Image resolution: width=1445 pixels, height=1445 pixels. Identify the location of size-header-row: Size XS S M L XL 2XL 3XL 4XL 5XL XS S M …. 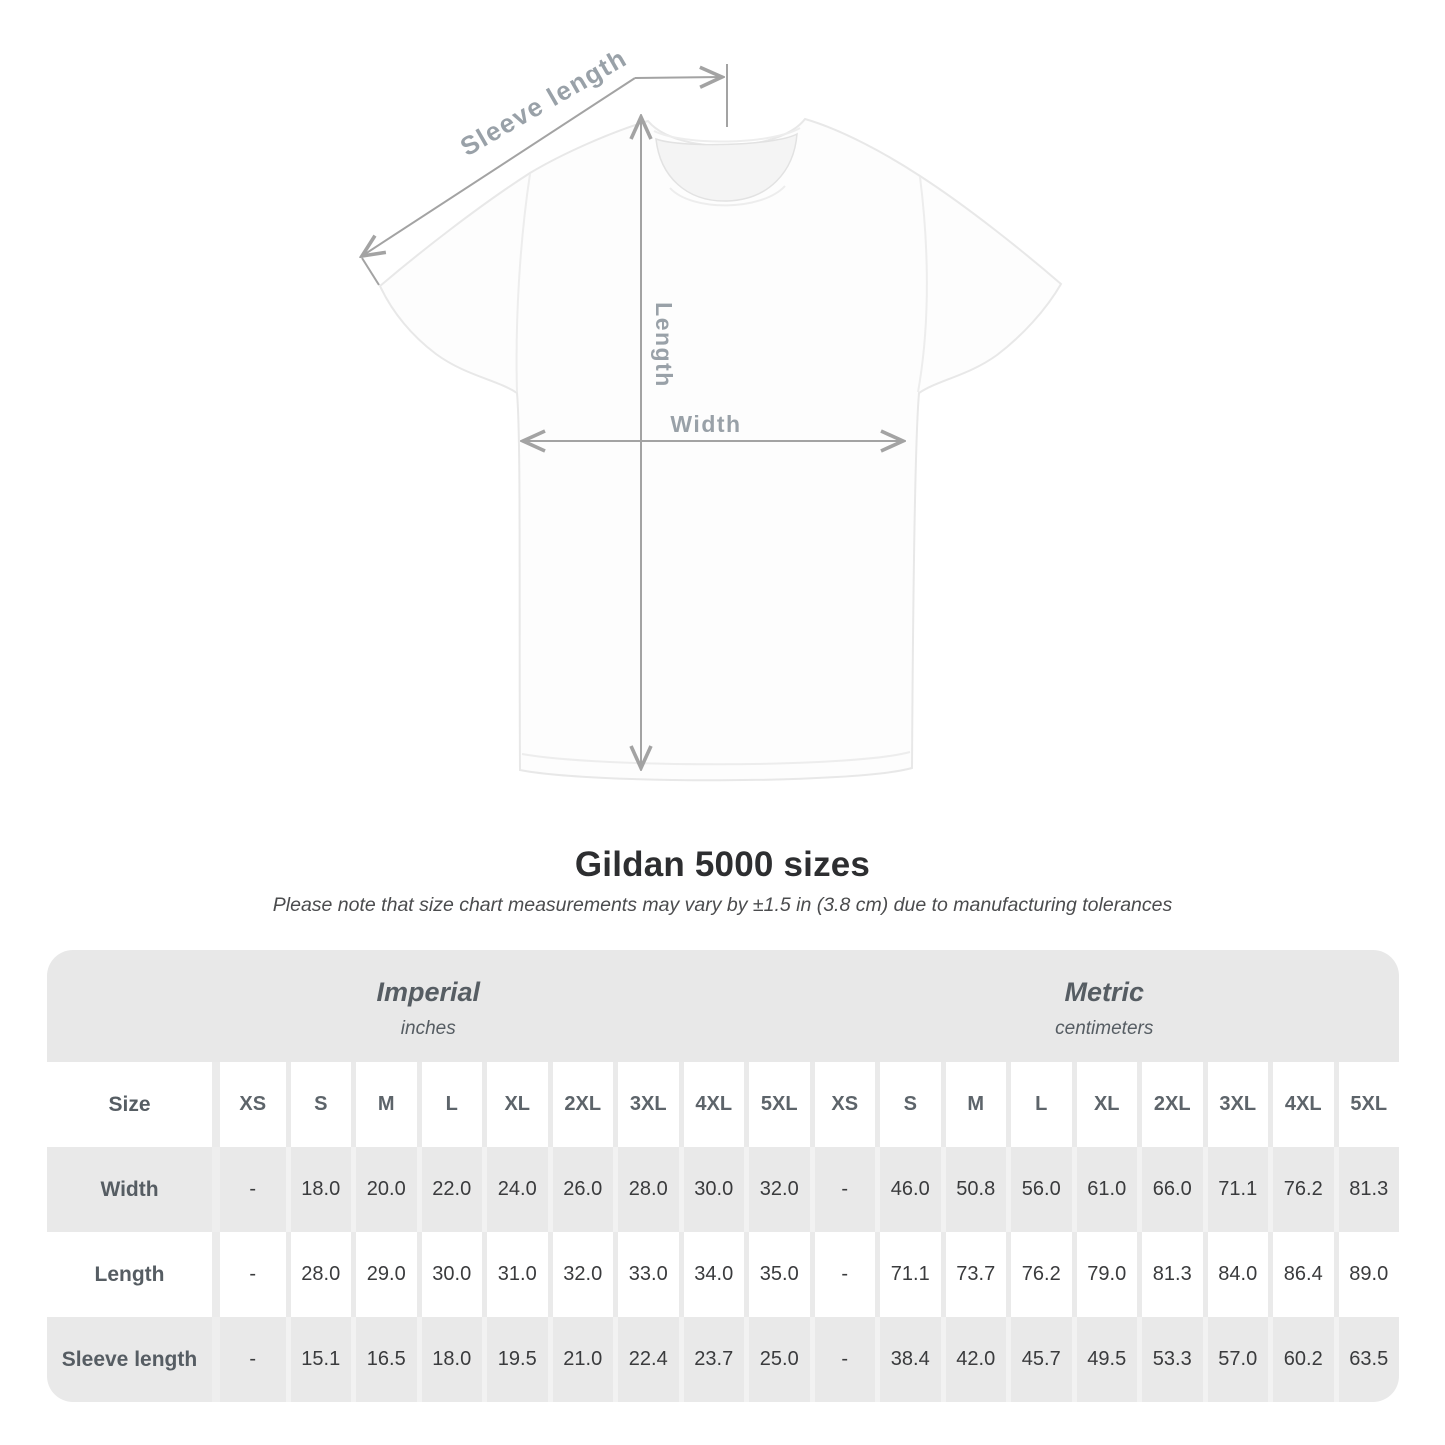
(723, 1104).